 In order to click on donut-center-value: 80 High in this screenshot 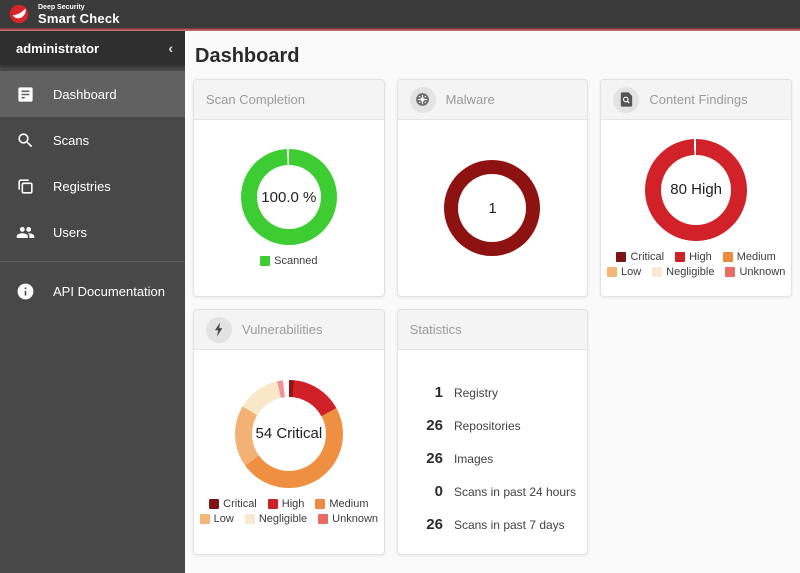, I will do `click(696, 189)`.